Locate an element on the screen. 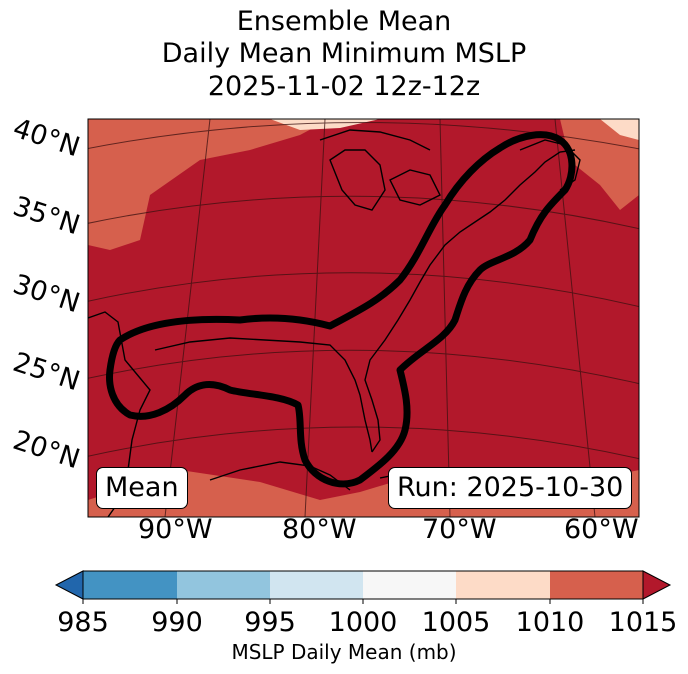 The height and width of the screenshot is (674, 688). colorbar-label: MSLP Daily Mean (mb) is located at coordinates (344, 652).